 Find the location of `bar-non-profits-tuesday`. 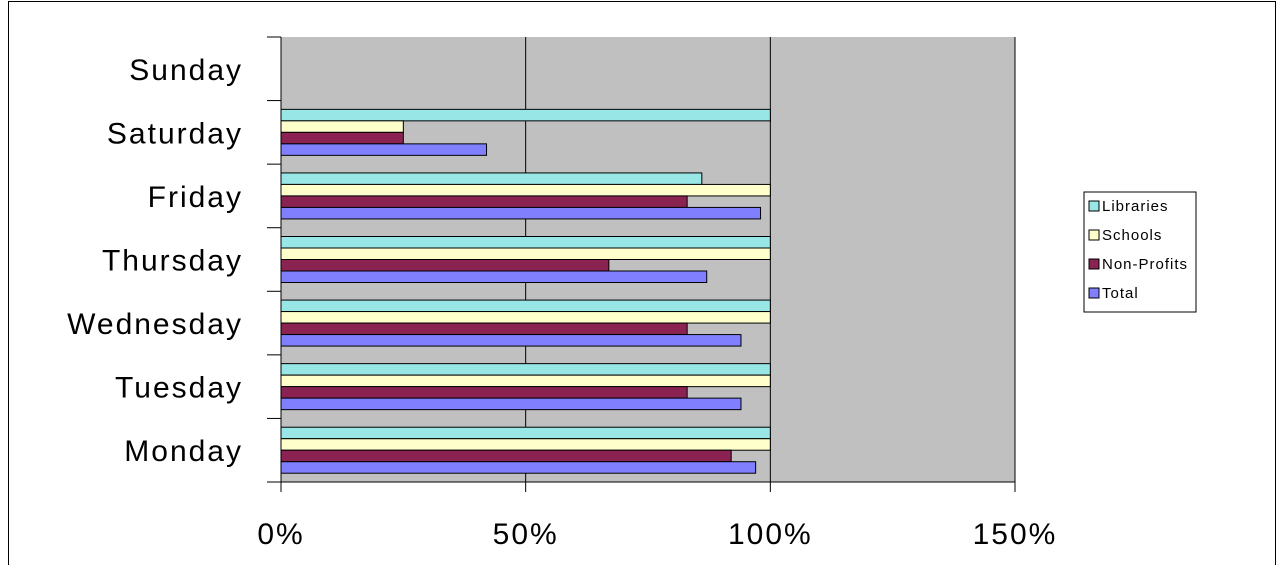

bar-non-profits-tuesday is located at coordinates (484, 392).